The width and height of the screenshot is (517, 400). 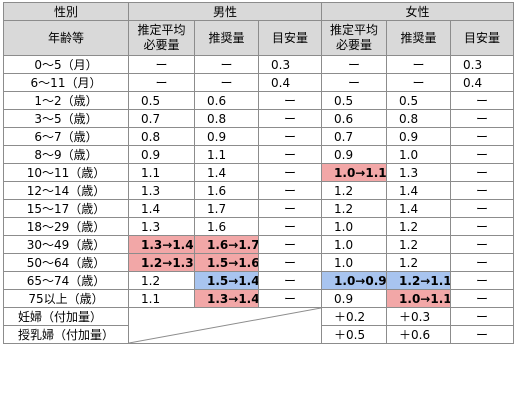 I want to click on header-row-metrics: 年齢等 推定平均 必要量 推奨量 目安量 推定平均 必要量 推奨量 目安量, so click(x=259, y=38).